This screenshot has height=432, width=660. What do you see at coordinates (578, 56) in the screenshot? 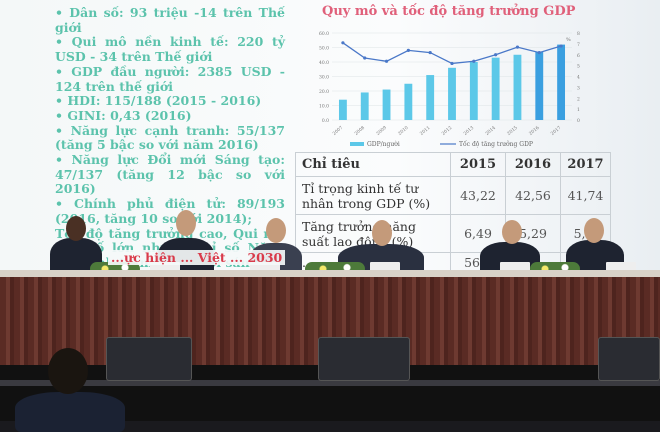
I see `y-tick-label-right: 6` at bounding box center [578, 56].